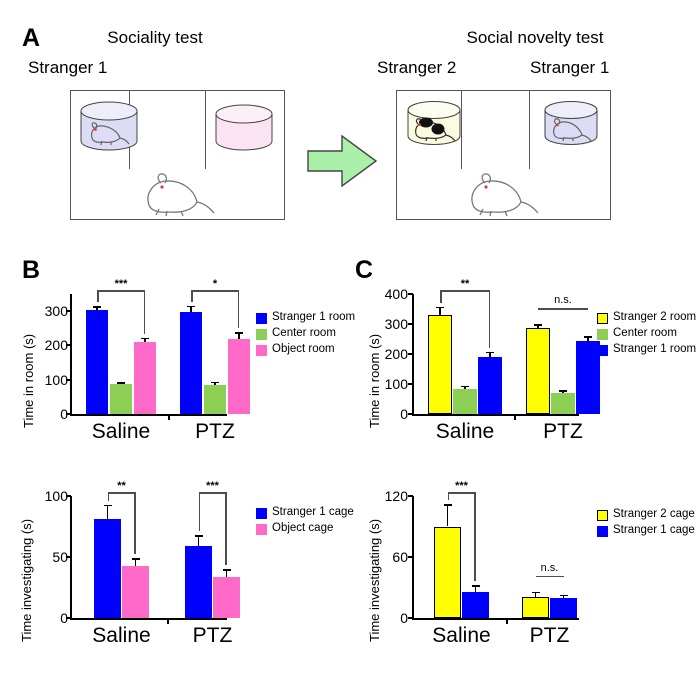 The width and height of the screenshot is (700, 680). Describe the element at coordinates (125, 364) in the screenshot. I see `chart-b-time-in-room: Time in room (s) 0 100 200 300 Saline *** PTZ *` at that location.